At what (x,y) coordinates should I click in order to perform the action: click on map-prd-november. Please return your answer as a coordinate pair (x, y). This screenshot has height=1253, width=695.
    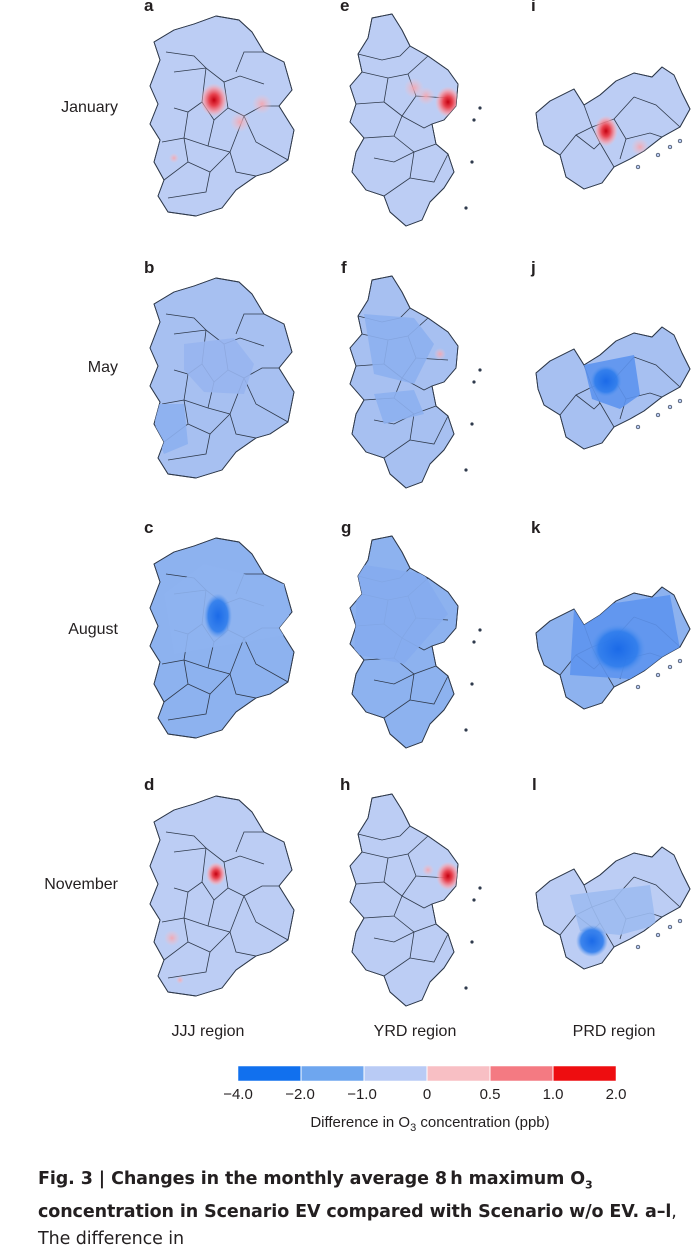
    Looking at the image, I should click on (613, 908).